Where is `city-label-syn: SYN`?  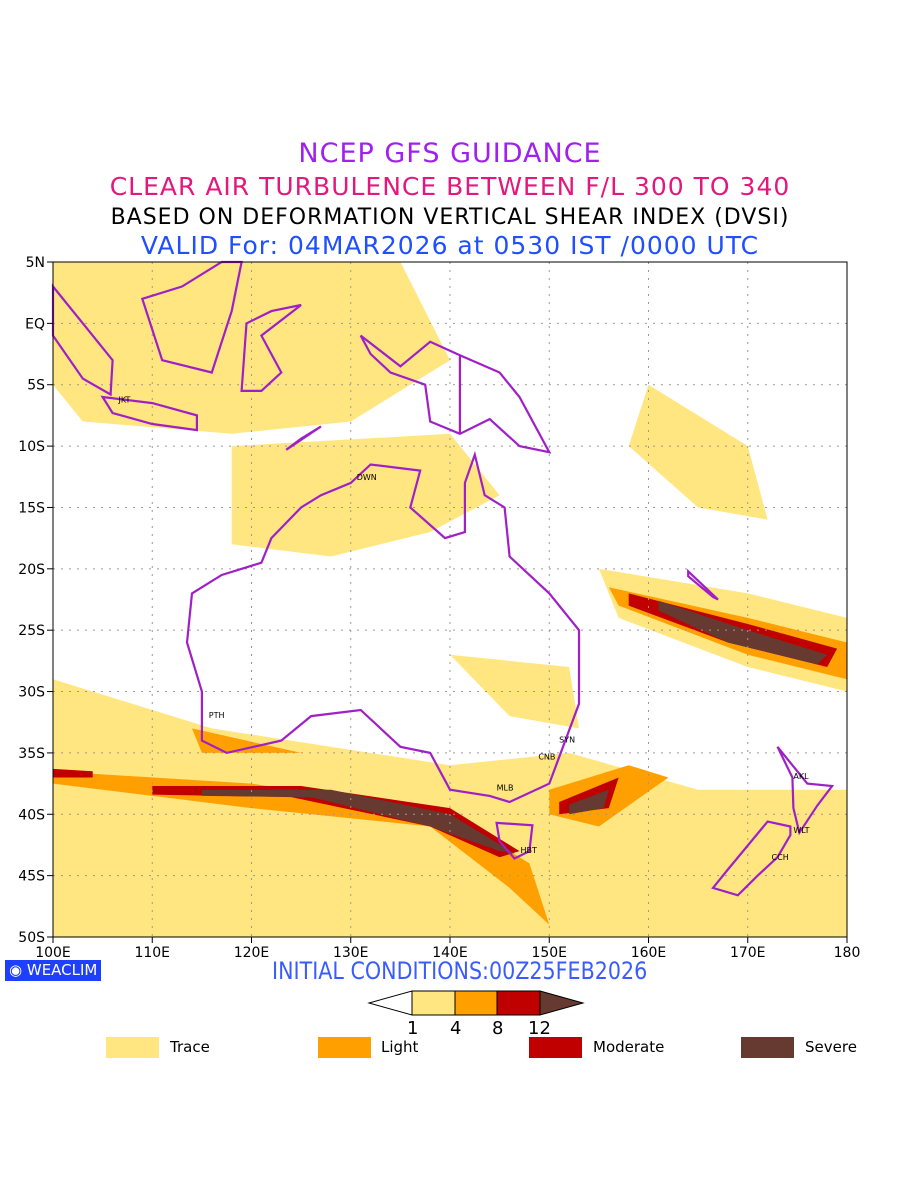
city-label-syn: SYN is located at coordinates (567, 739).